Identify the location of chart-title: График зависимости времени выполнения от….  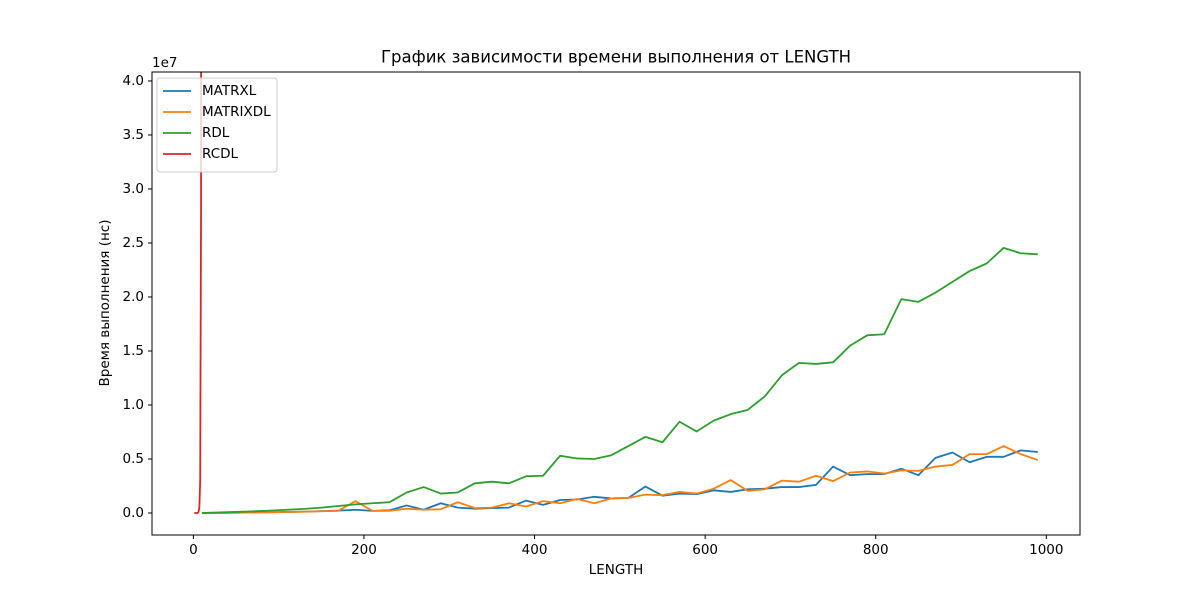
(616, 57).